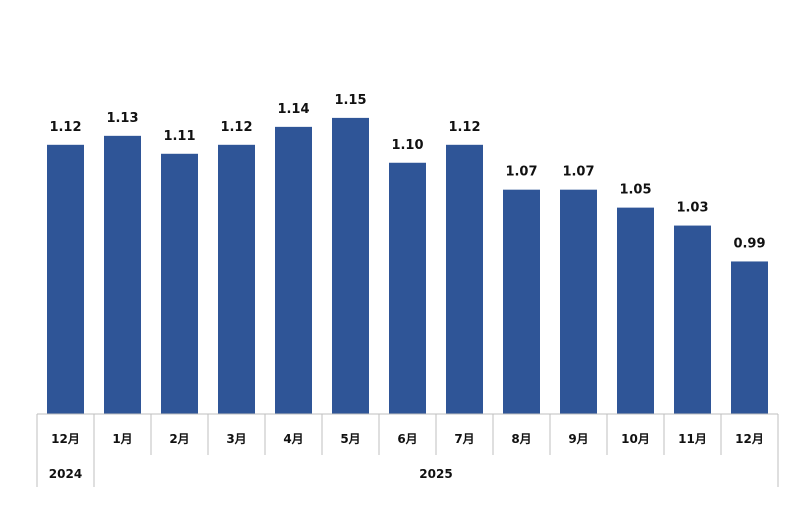  Describe the element at coordinates (578, 439) in the screenshot. I see `tick-label: 9月` at that location.